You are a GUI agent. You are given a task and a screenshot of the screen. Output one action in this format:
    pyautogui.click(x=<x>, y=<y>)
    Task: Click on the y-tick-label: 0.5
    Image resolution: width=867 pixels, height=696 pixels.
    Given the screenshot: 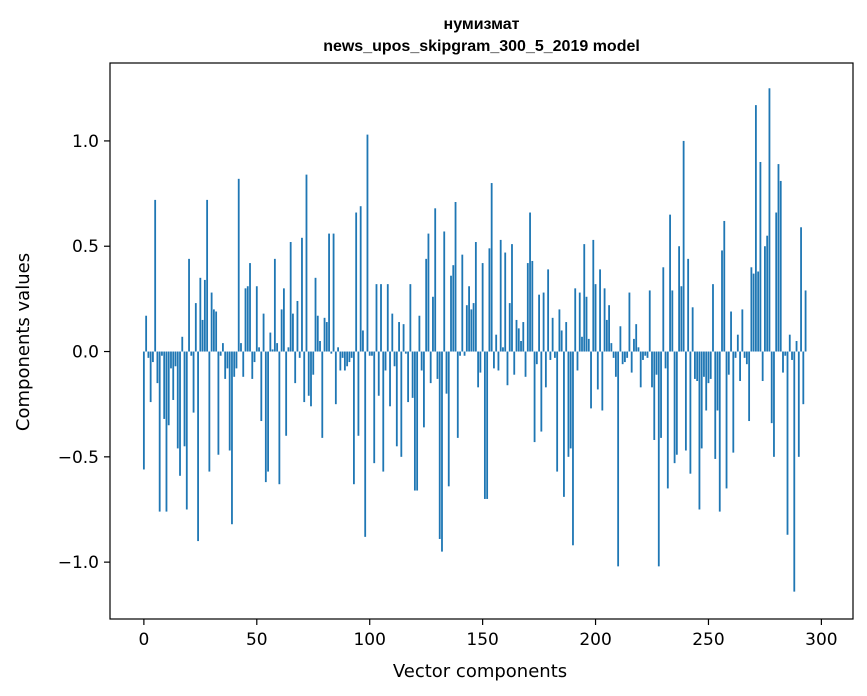 What is the action you would take?
    pyautogui.click(x=85, y=247)
    